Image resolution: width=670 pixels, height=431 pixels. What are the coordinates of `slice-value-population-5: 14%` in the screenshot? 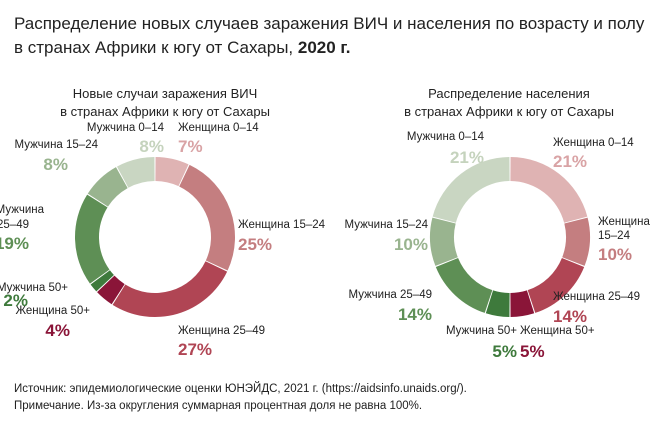 It's located at (415, 314).